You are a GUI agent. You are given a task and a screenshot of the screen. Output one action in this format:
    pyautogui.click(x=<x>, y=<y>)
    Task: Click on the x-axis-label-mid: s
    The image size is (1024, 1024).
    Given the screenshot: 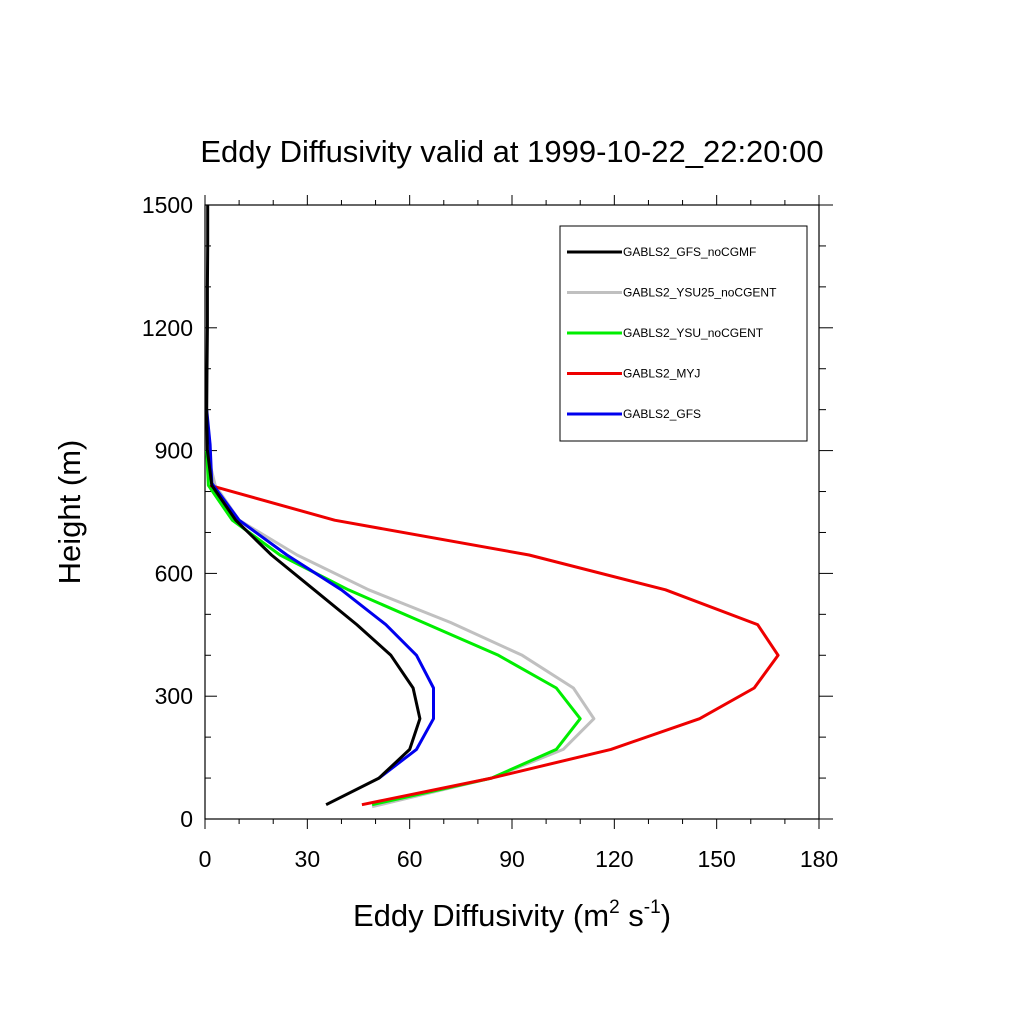 What is the action you would take?
    pyautogui.click(x=632, y=915)
    